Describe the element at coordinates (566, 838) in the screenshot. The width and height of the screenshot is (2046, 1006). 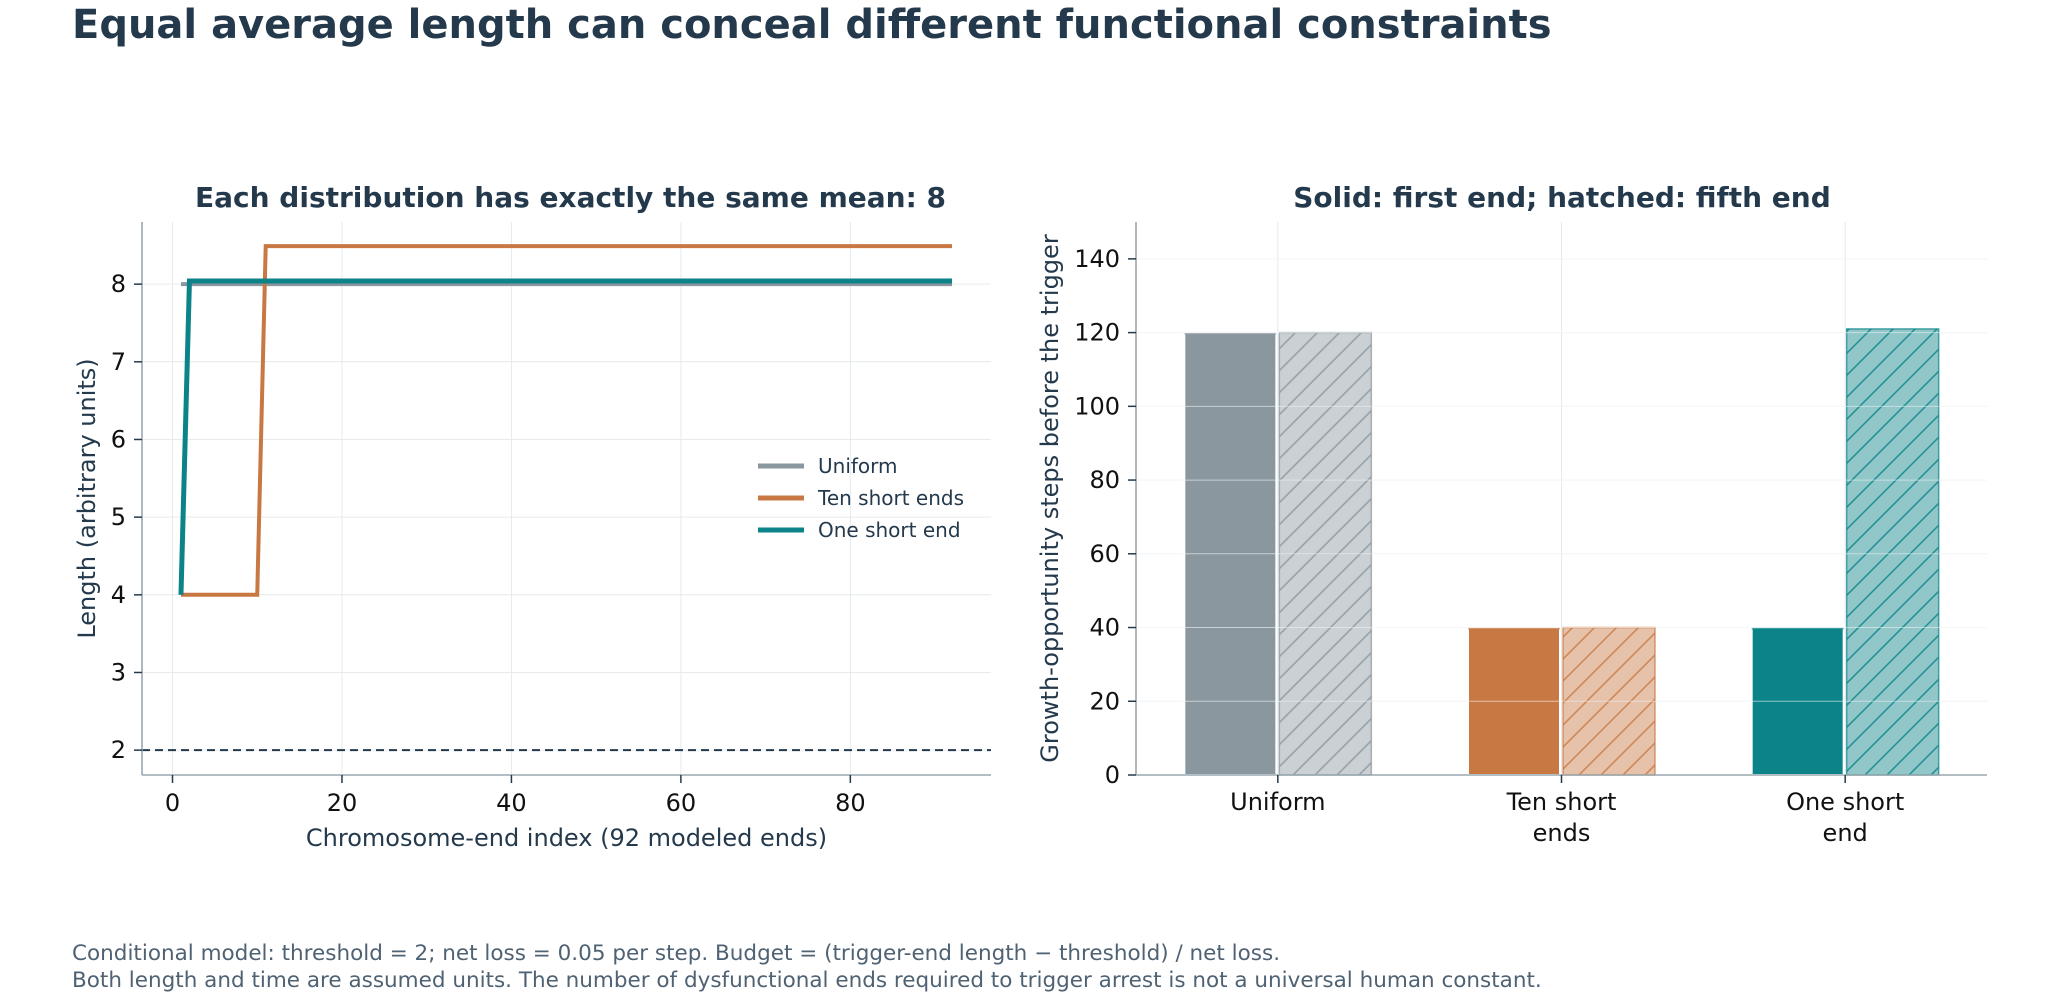
I see `x-axis-label: Chromosome-end index (92 modeled ends)` at that location.